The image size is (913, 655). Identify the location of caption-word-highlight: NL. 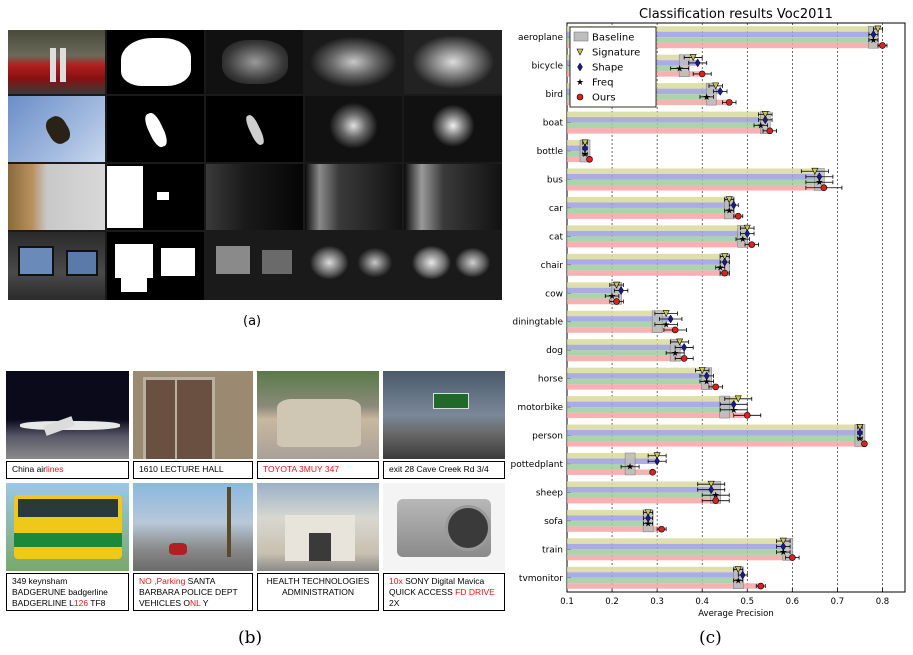
(195, 603).